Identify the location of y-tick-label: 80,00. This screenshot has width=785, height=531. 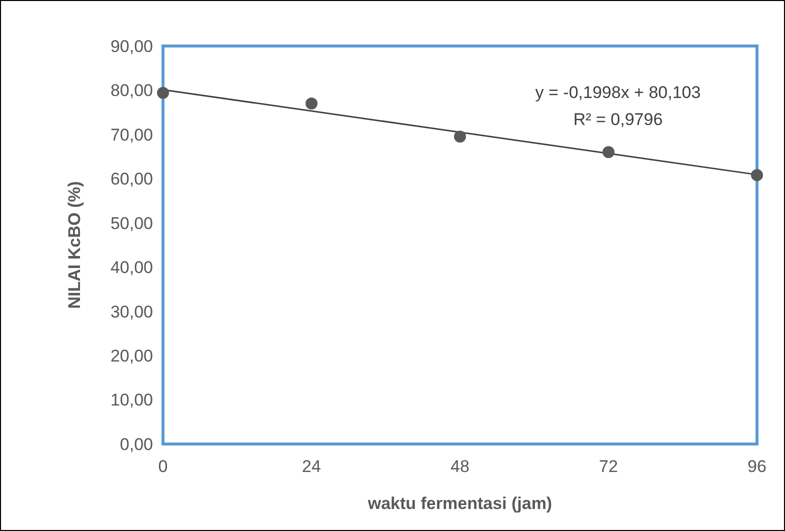
(131, 90).